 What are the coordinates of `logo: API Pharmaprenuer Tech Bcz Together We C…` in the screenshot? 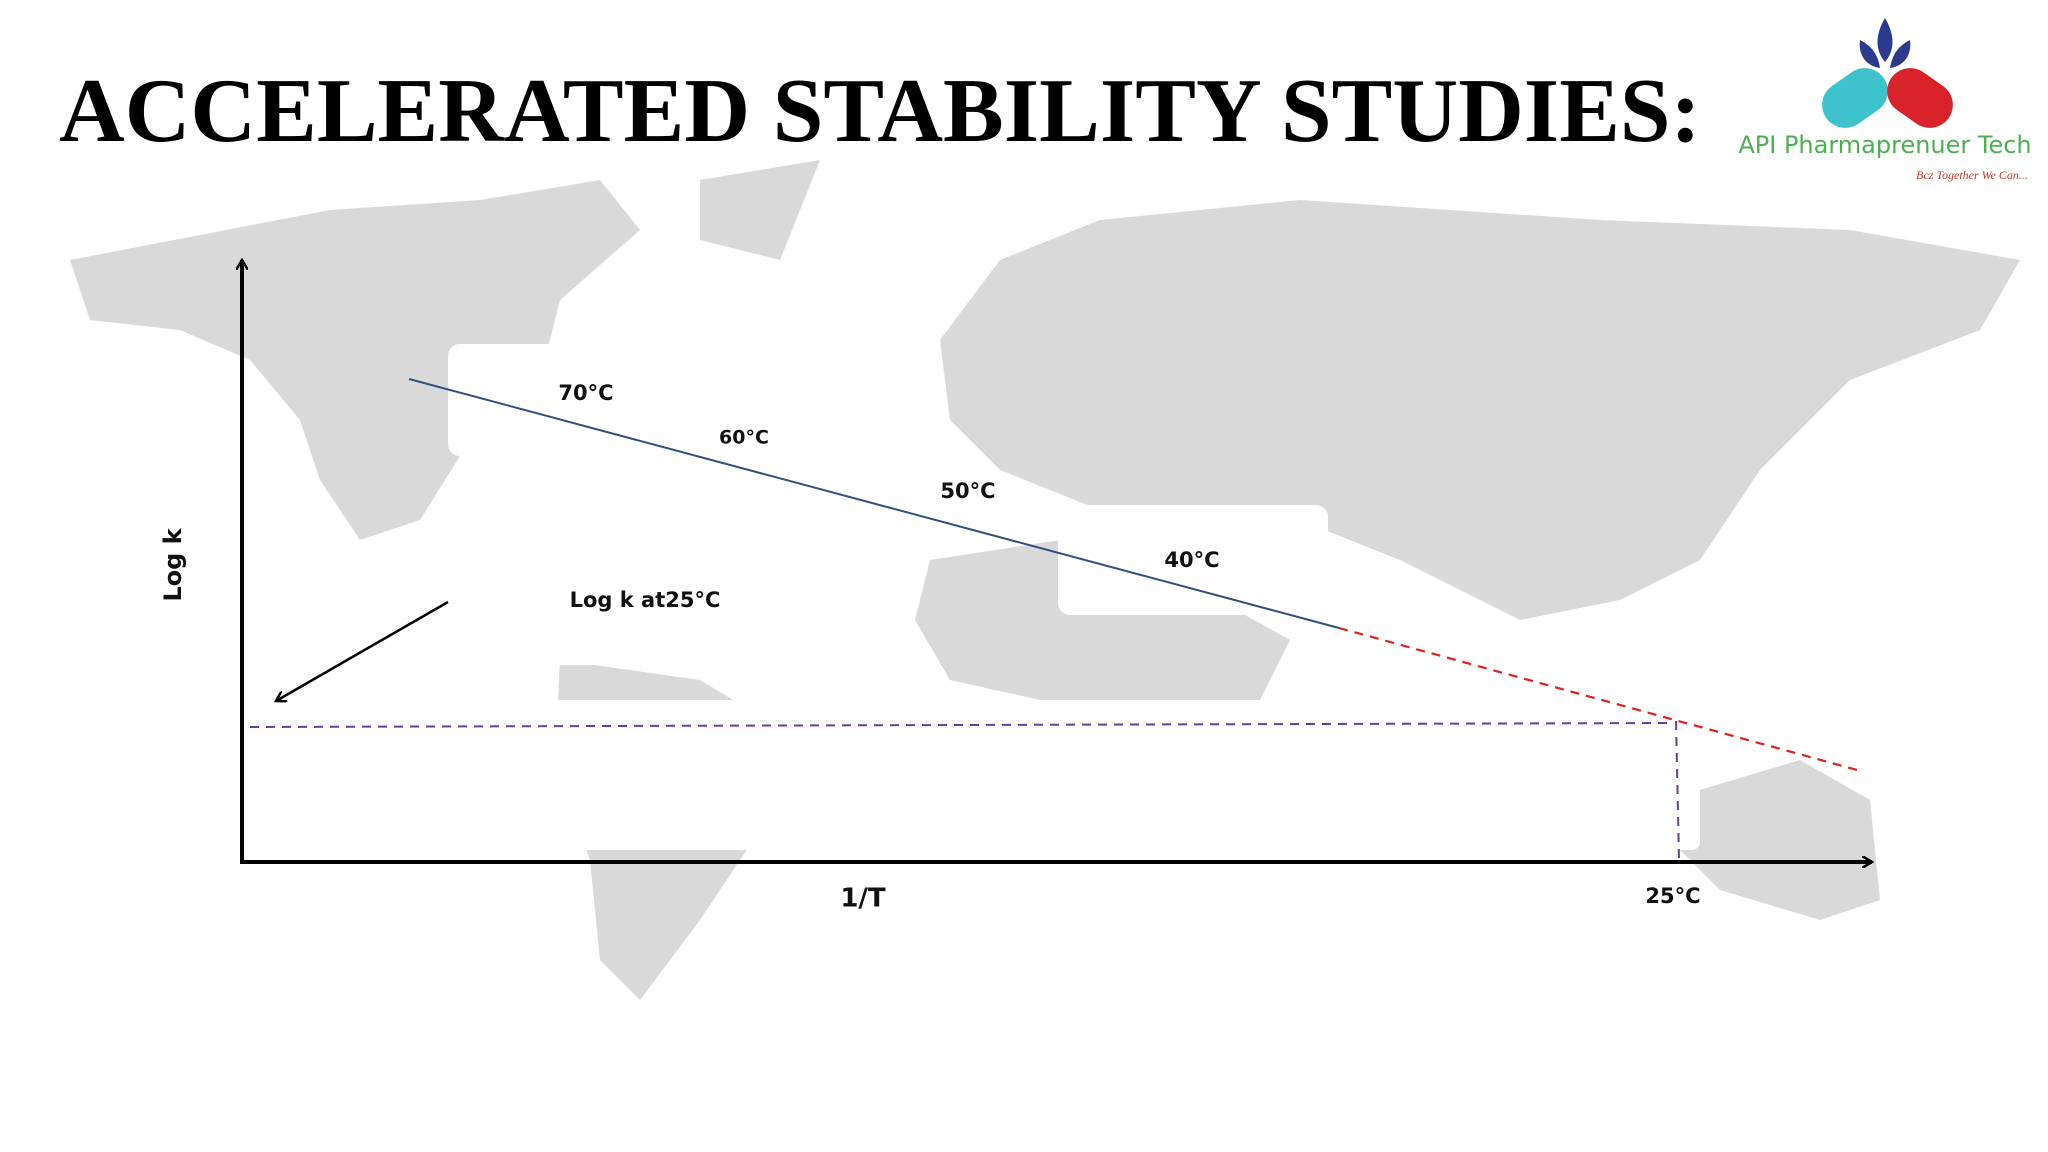 It's located at (1885, 100).